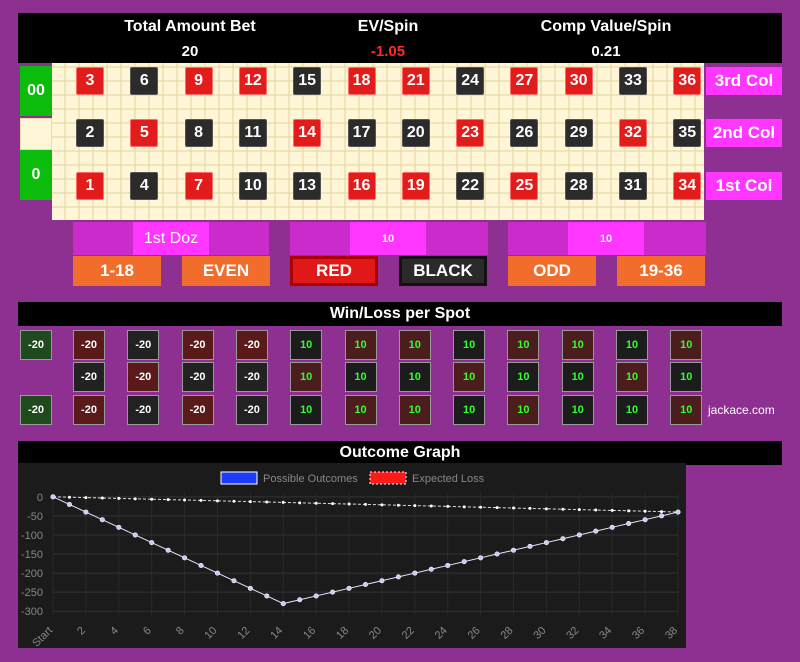 This screenshot has width=800, height=662. What do you see at coordinates (171, 238) in the screenshot?
I see `first-dozen-label: 1st Doz` at bounding box center [171, 238].